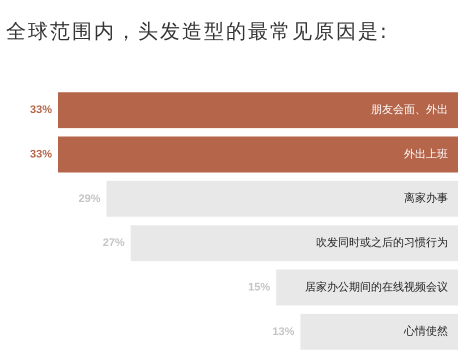 The image size is (469, 358). What do you see at coordinates (426, 198) in the screenshot?
I see `y-tick-label: 离家办事` at bounding box center [426, 198].